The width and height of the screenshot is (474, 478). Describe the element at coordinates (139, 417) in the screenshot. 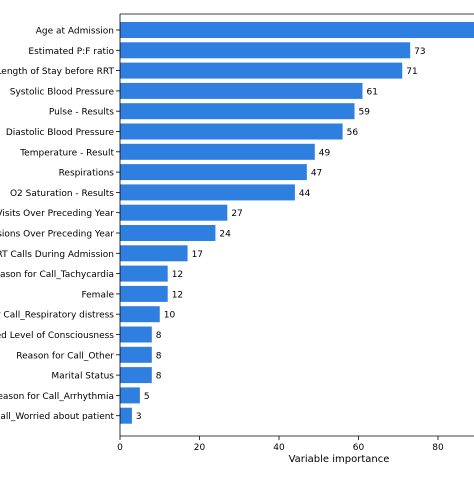

I see `value-label: 3` at that location.